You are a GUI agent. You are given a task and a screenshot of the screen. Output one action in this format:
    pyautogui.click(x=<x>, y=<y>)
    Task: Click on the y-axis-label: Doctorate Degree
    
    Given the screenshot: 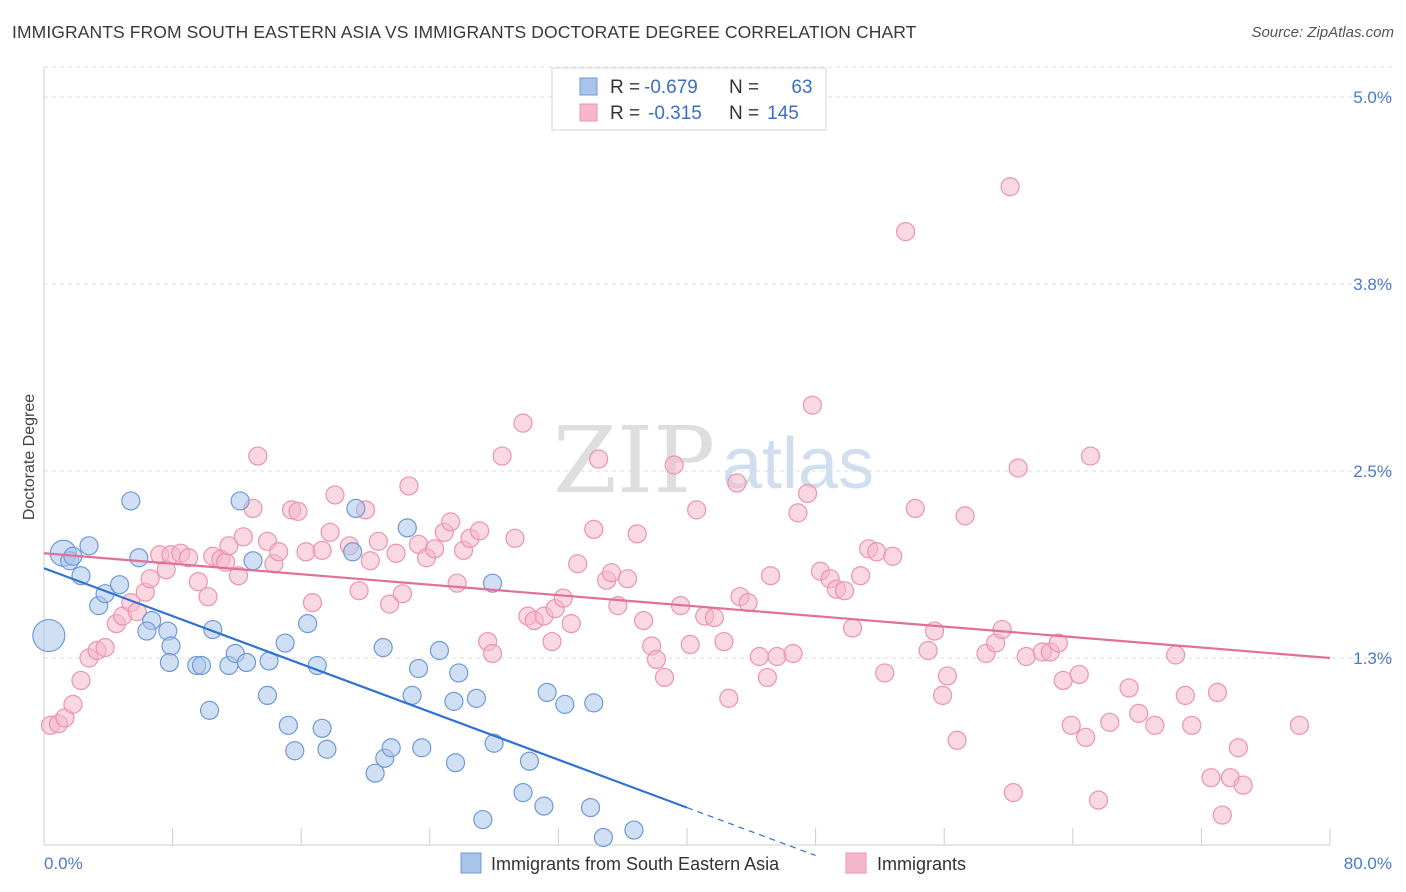 What is the action you would take?
    pyautogui.click(x=29, y=457)
    